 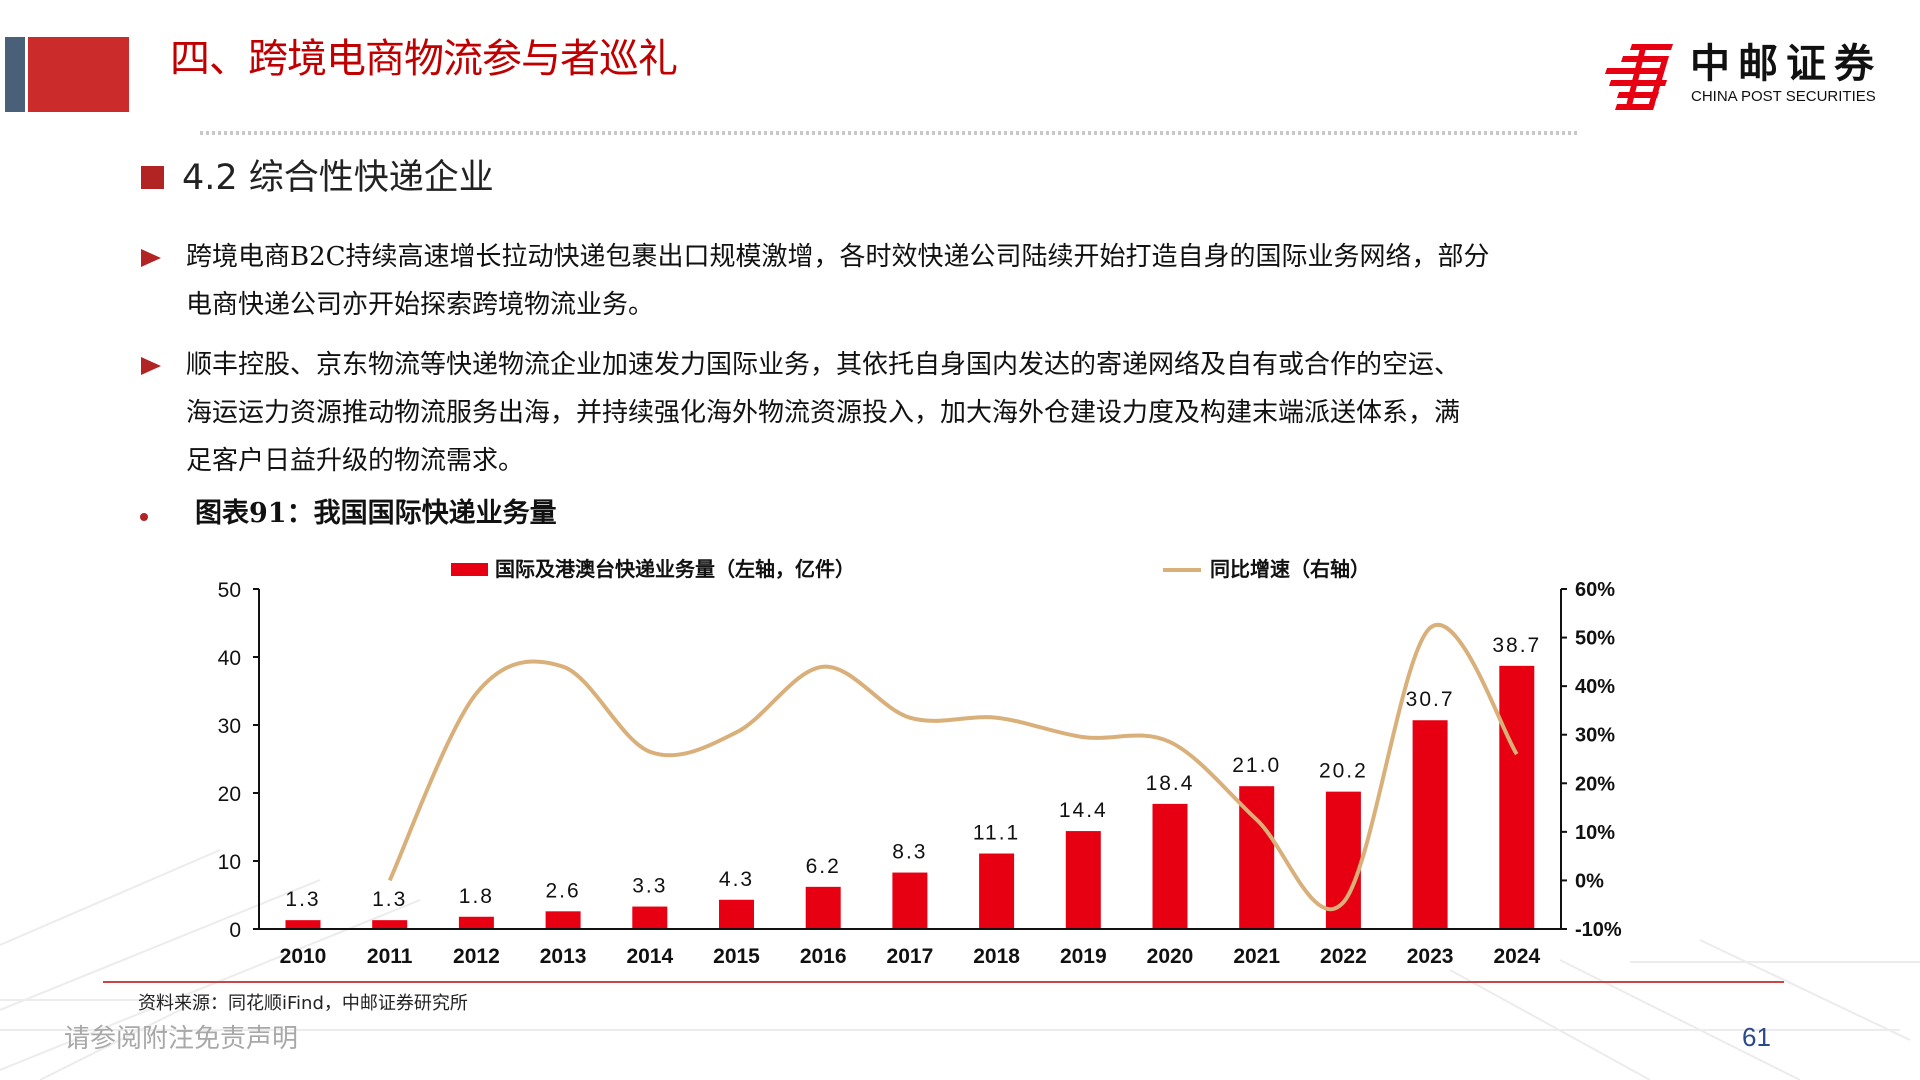 I want to click on figure-bullet-icon, so click(x=144, y=517).